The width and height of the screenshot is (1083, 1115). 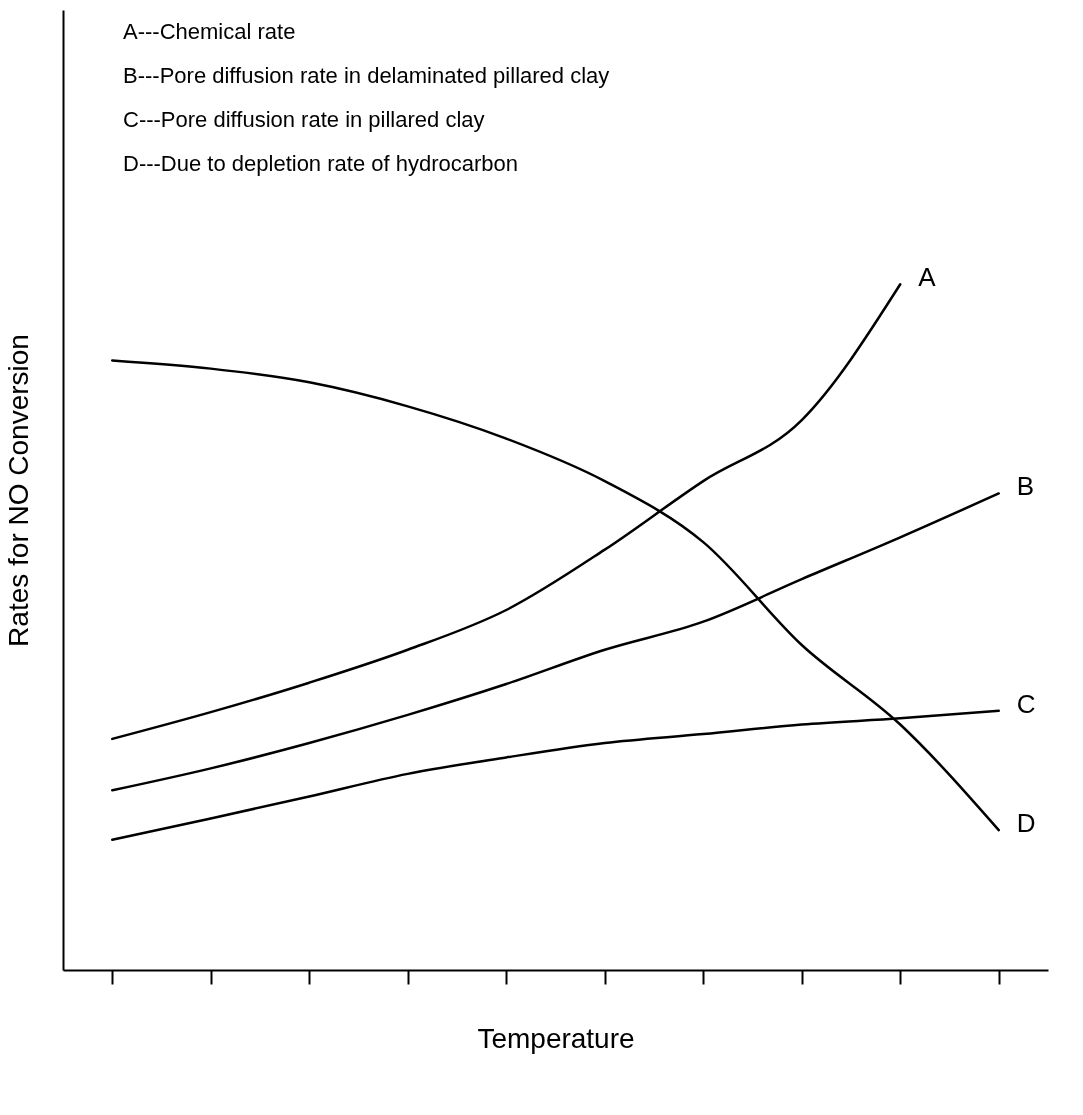 I want to click on text: A---Chemical rate, so click(x=209, y=31).